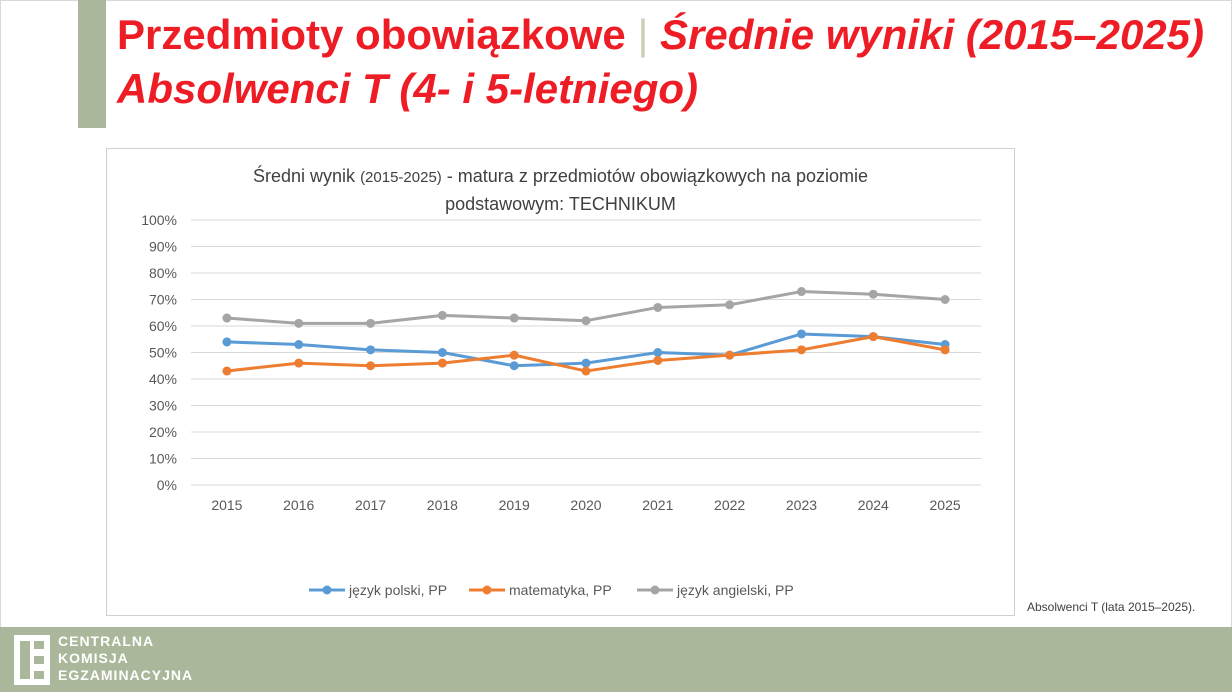 This screenshot has width=1232, height=692. Describe the element at coordinates (873, 505) in the screenshot. I see `x-tick-label: 2024` at that location.